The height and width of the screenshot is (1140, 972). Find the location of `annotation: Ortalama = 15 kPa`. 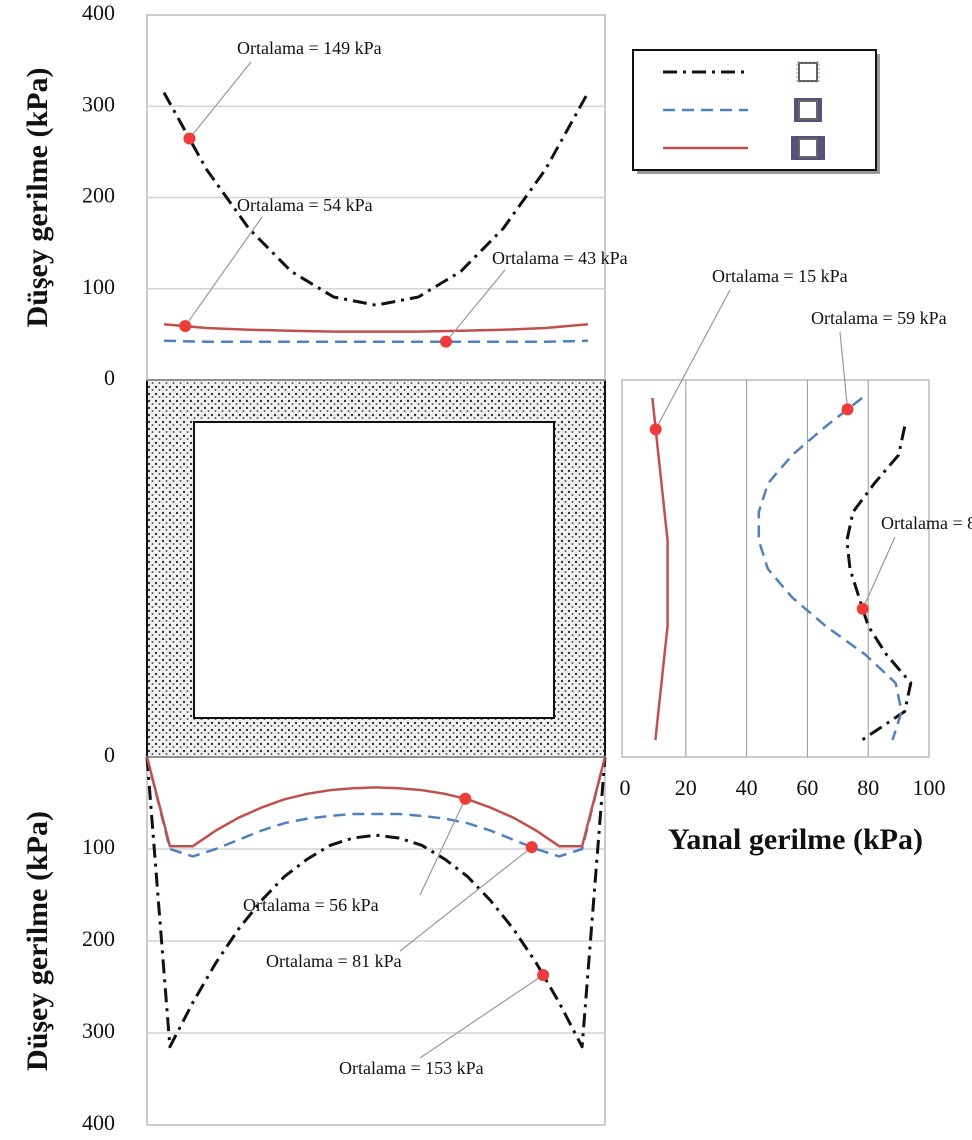

annotation: Ortalama = 15 kPa is located at coordinates (780, 276).